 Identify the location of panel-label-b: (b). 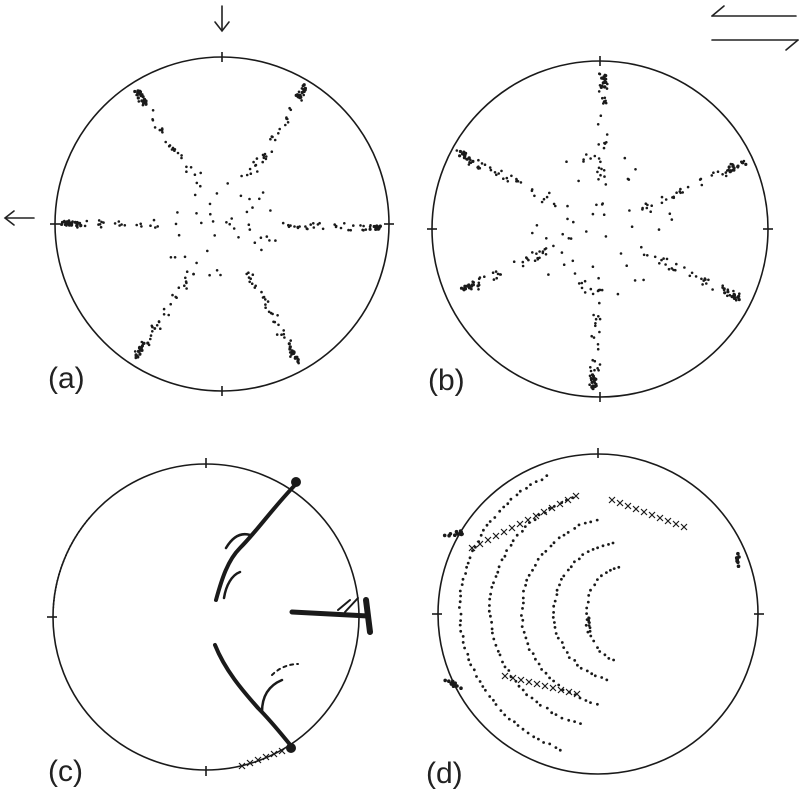
(446, 380).